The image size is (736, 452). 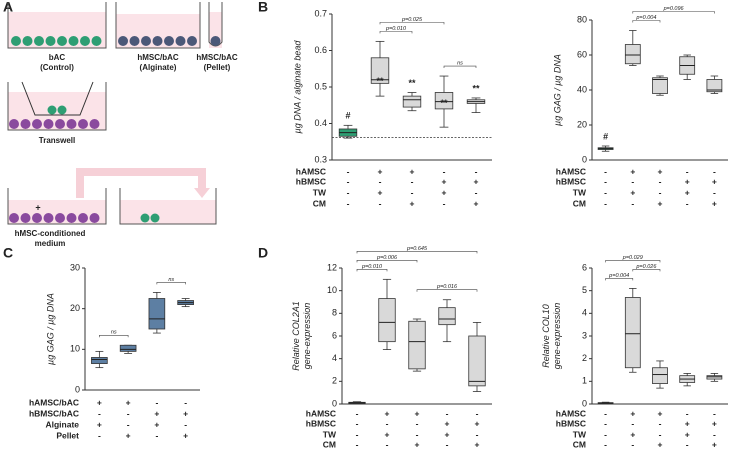 What do you see at coordinates (67, 435) in the screenshot?
I see `condition-label: Pellet` at bounding box center [67, 435].